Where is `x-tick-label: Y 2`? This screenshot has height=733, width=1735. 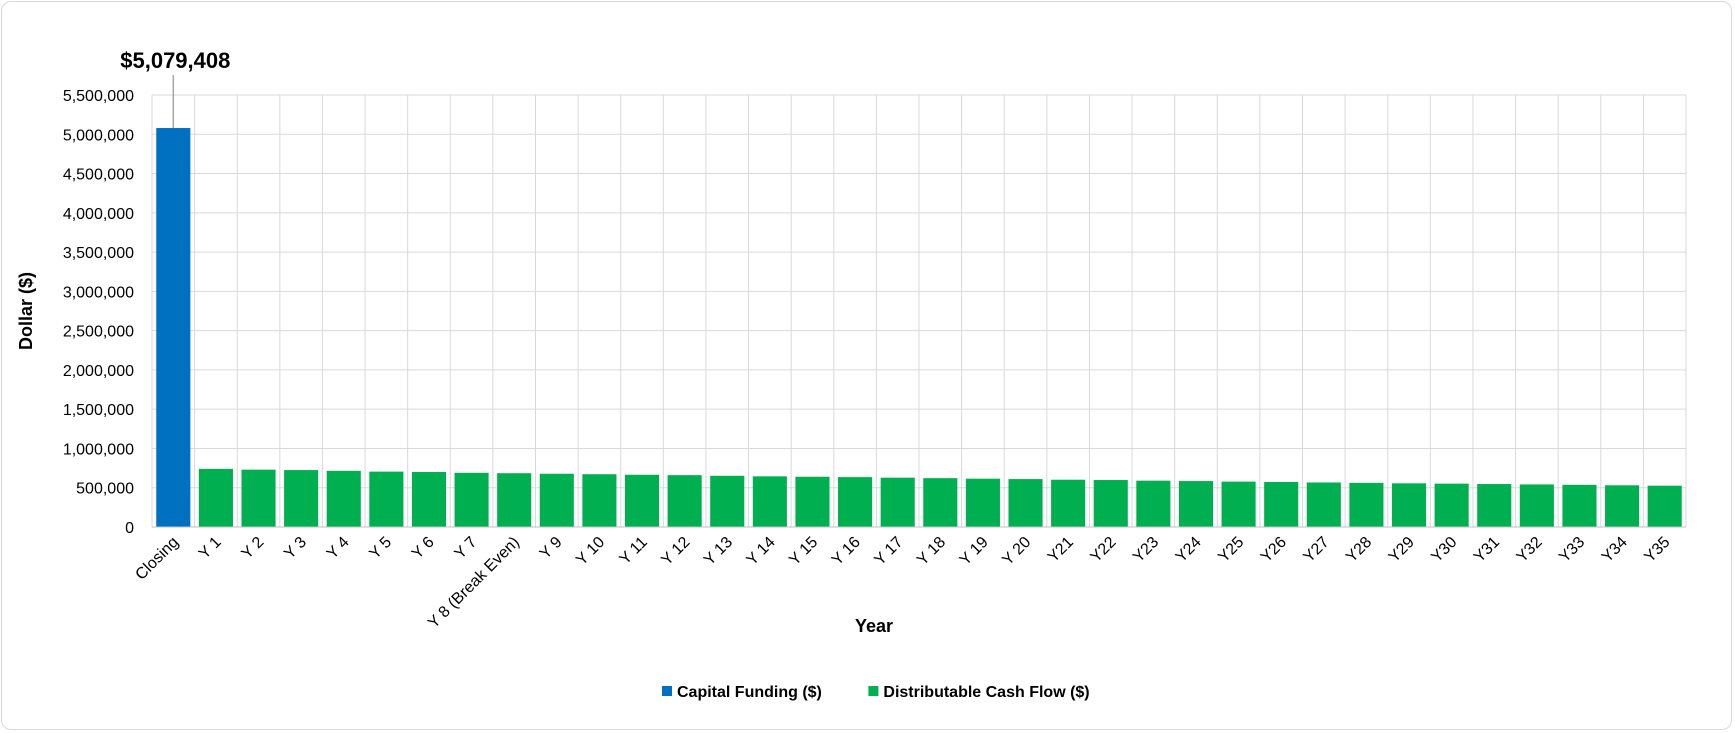
x-tick-label: Y 2 is located at coordinates (253, 548).